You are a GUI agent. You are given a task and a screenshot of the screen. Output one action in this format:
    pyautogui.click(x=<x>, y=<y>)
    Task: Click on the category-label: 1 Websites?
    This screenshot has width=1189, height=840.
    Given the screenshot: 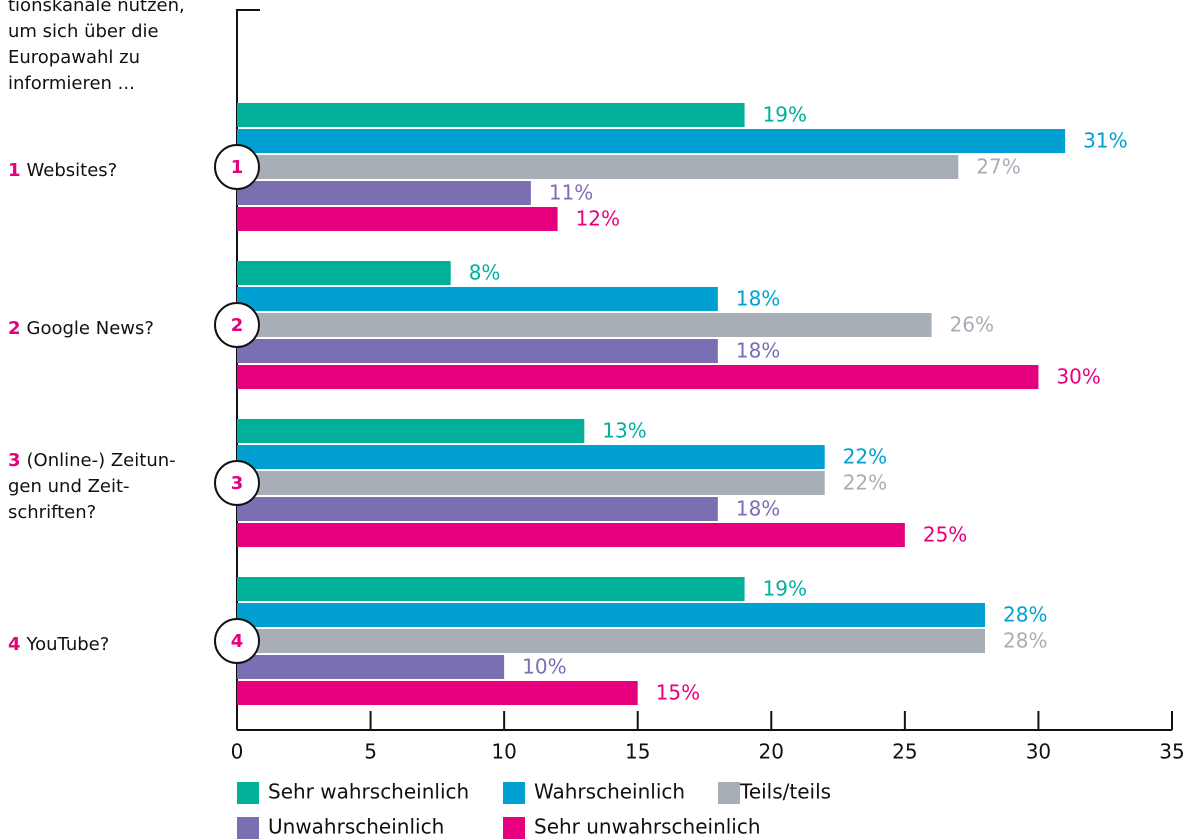 What is the action you would take?
    pyautogui.click(x=62, y=170)
    